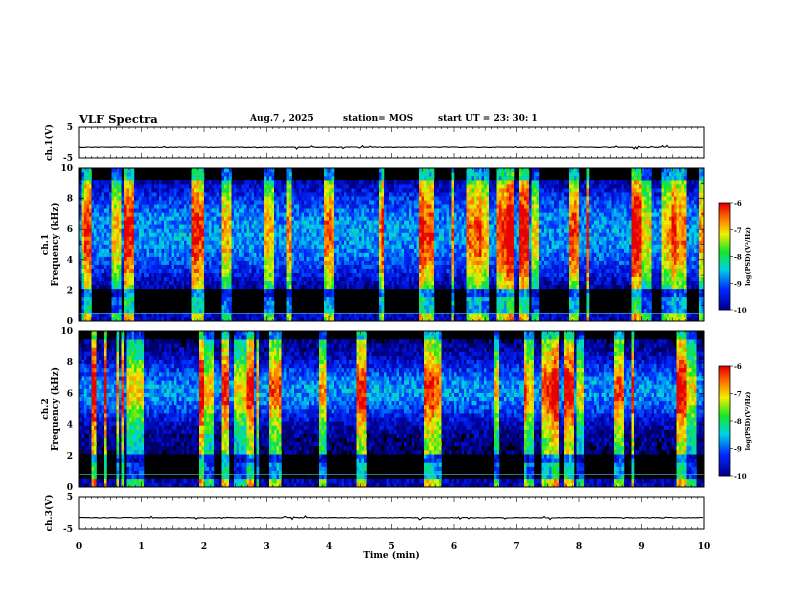 This screenshot has height=612, width=792. What do you see at coordinates (70, 230) in the screenshot?
I see `ch1-spectrogram-ytick-3: 6` at bounding box center [70, 230].